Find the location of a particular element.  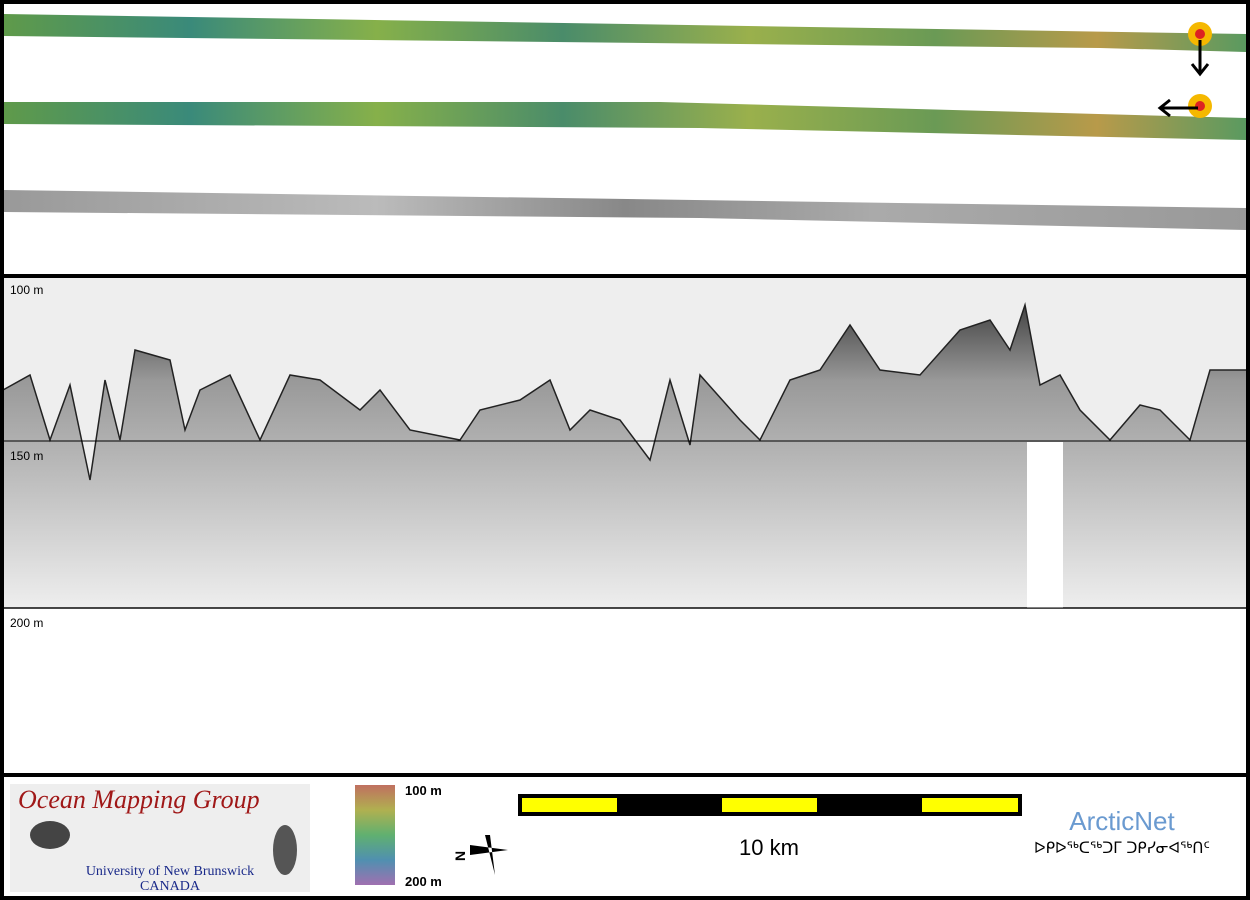

colorbar-top: 100 m is located at coordinates (423, 790).